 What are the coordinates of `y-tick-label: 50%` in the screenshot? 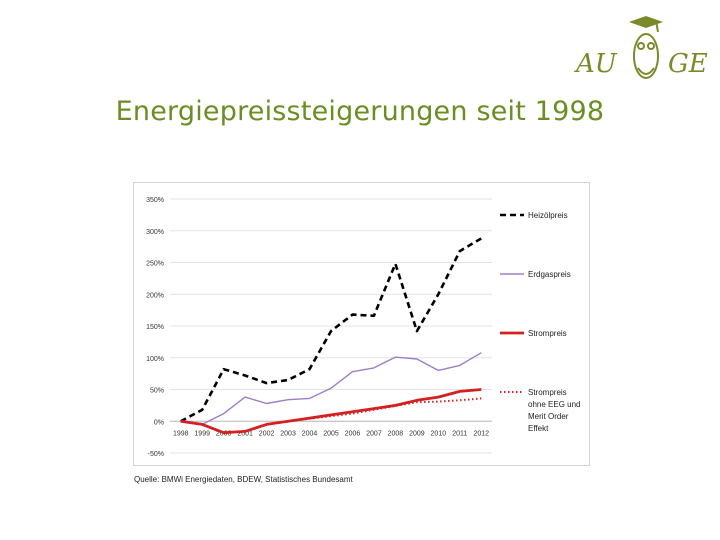 It's located at (157, 391).